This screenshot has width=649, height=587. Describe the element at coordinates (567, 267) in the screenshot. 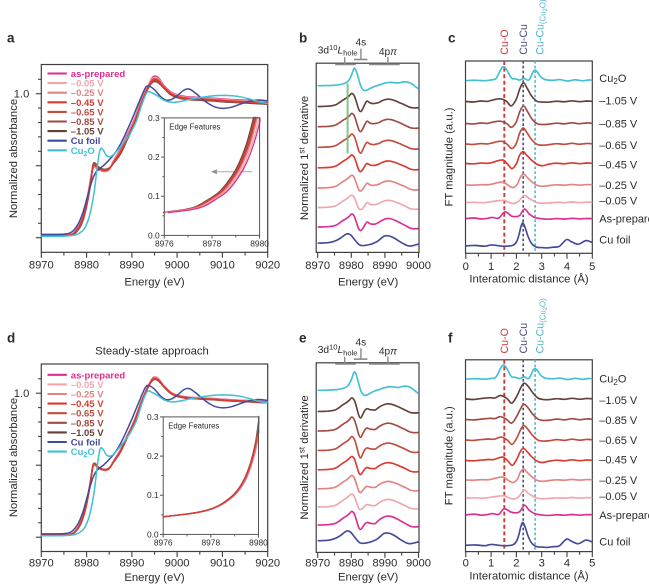

I see `svg-text: 4` at that location.